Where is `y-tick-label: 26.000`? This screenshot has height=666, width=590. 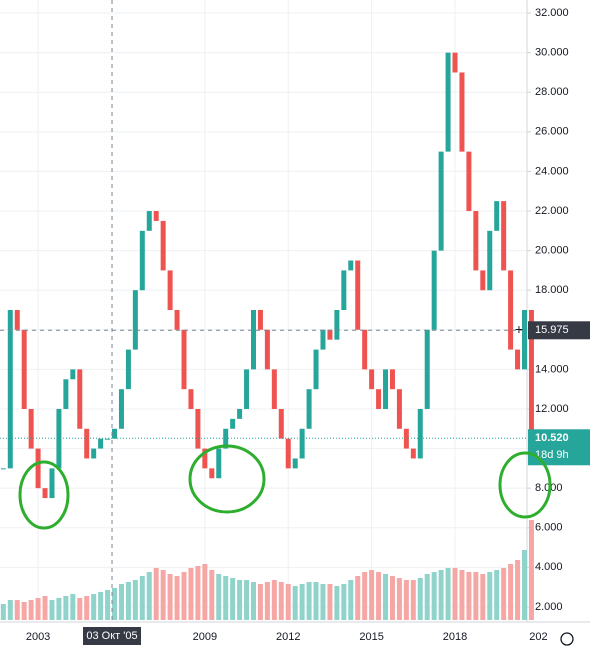
y-tick-label: 26.000 is located at coordinates (552, 132).